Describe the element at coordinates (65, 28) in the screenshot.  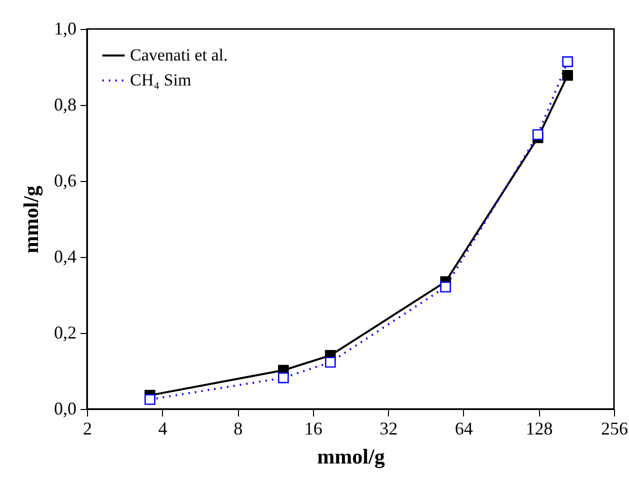
I see `y-tick-label: 1,0` at that location.